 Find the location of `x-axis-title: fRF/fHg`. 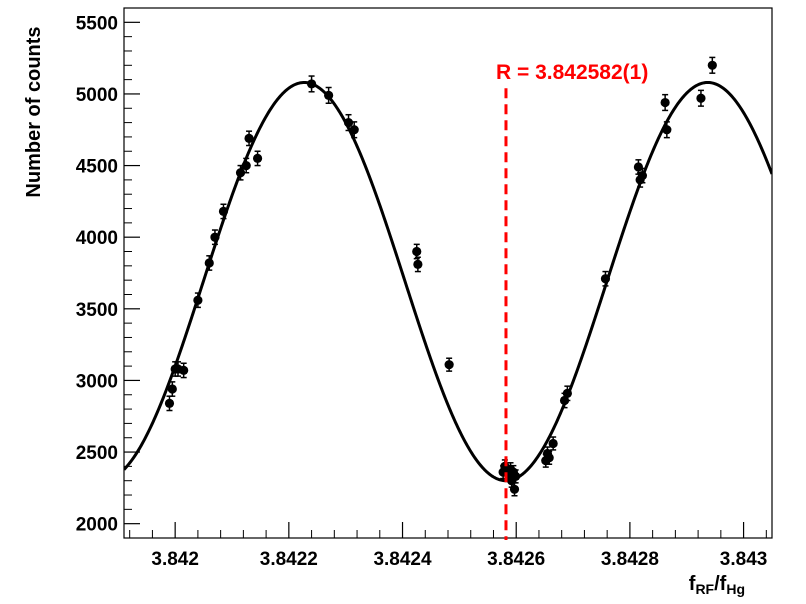

x-axis-title: fRF/fHg is located at coordinates (717, 585).